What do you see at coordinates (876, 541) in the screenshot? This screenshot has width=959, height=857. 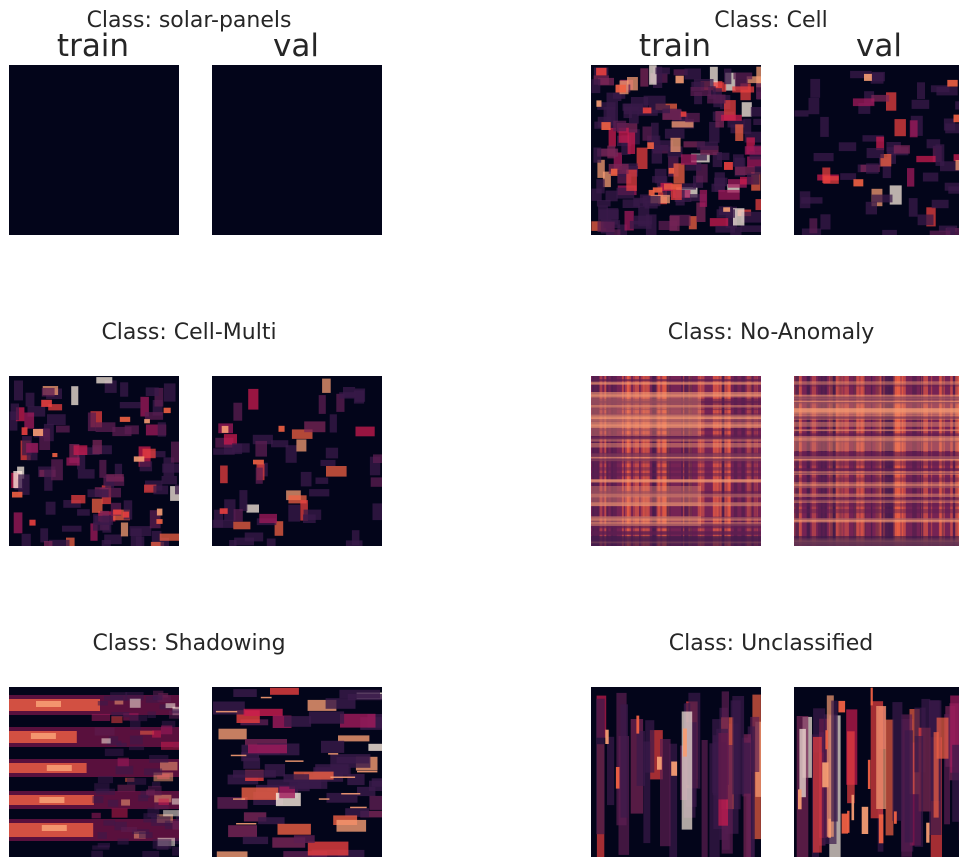 I see `density-edge` at bounding box center [876, 541].